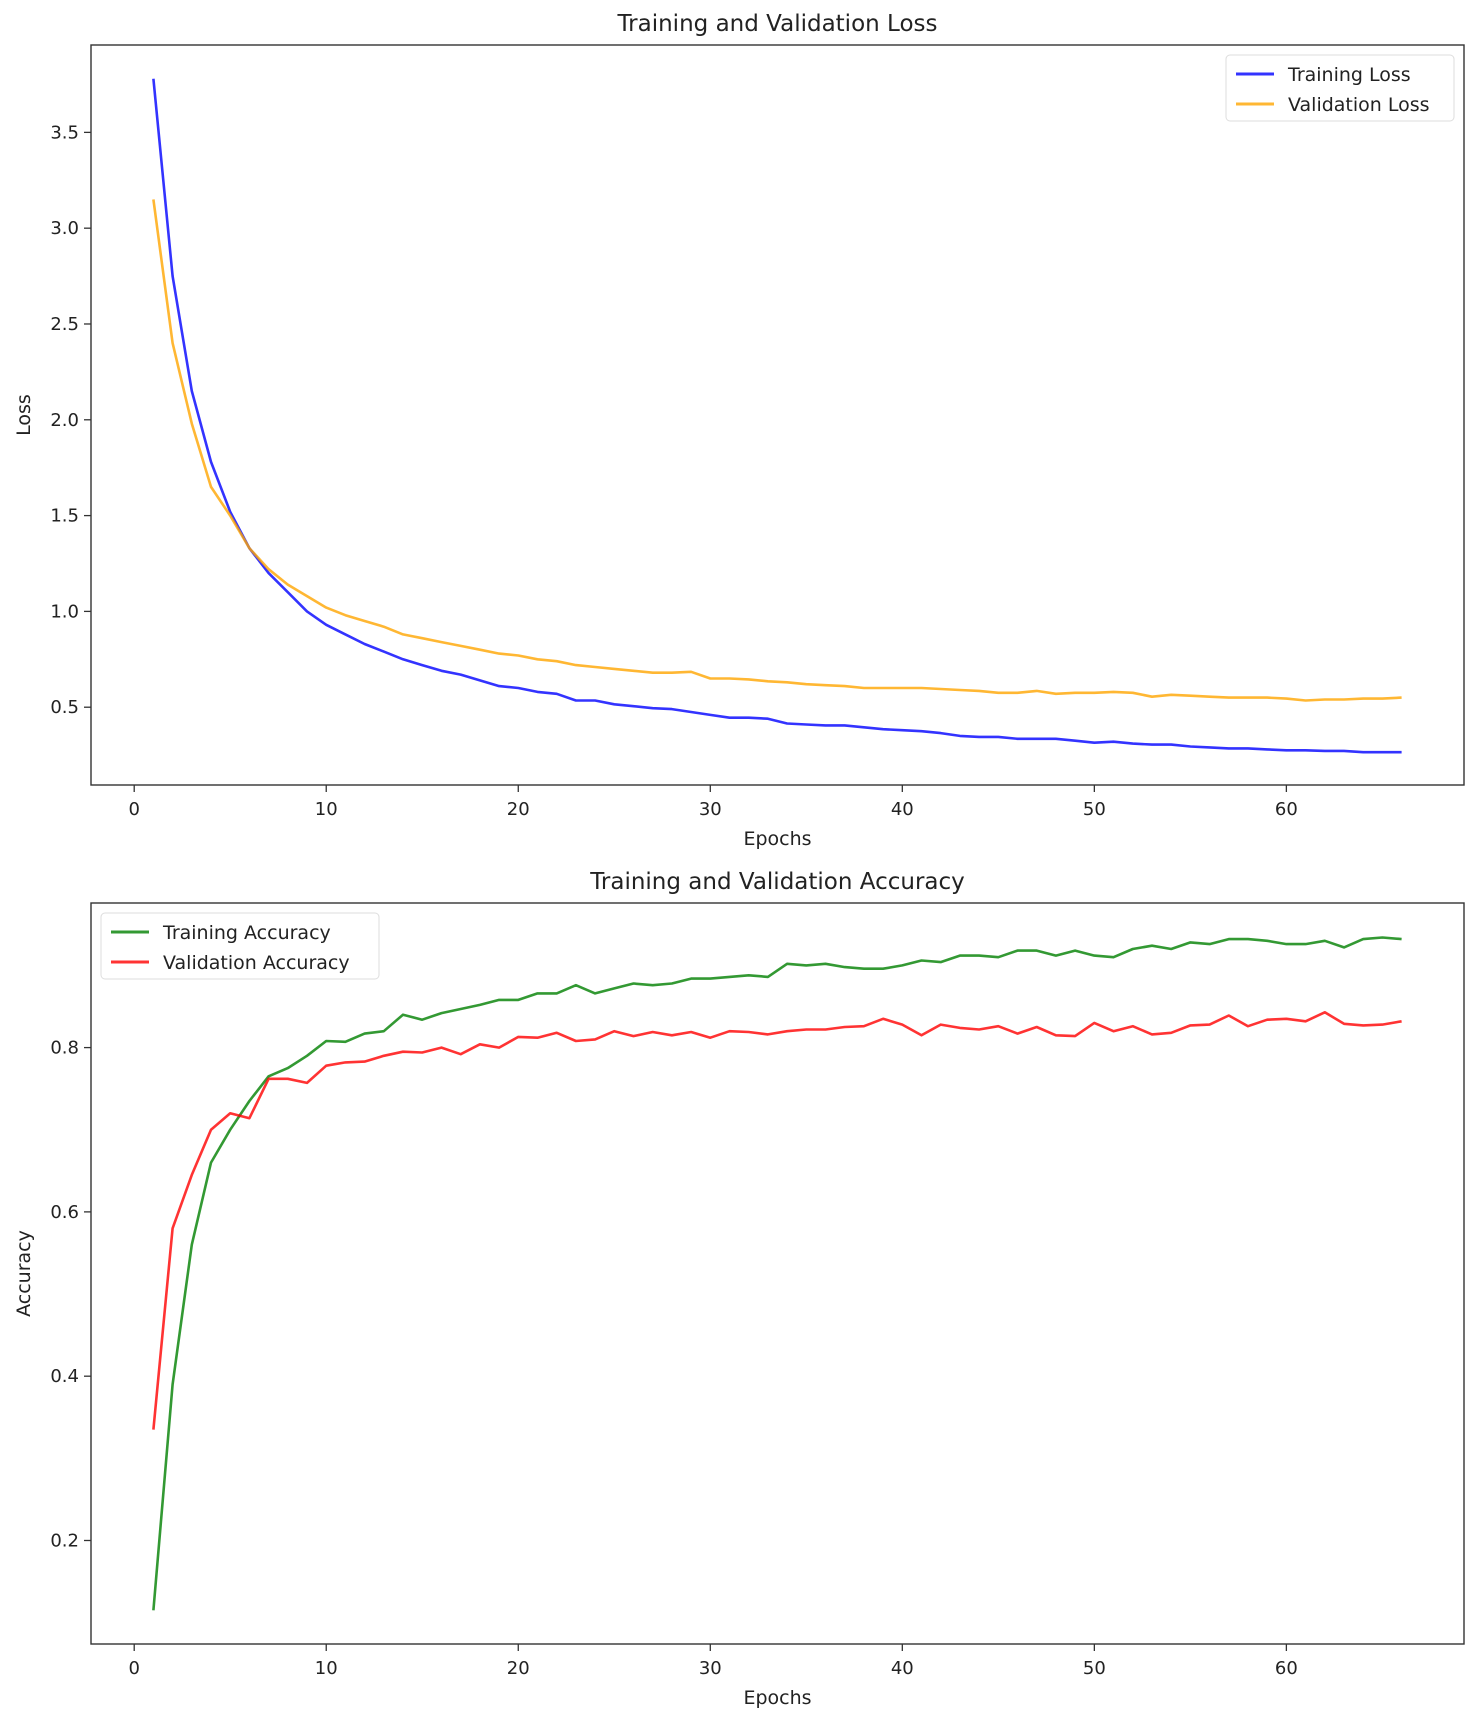  What do you see at coordinates (246, 933) in the screenshot?
I see `legend-label: Training Accuracy` at bounding box center [246, 933].